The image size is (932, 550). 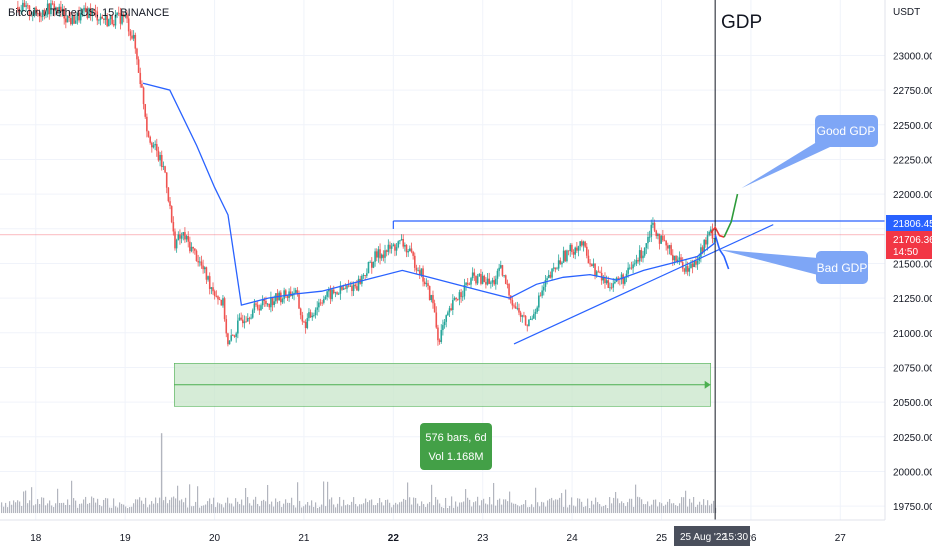 What do you see at coordinates (442, 385) in the screenshot?
I see `date-range-zone` at bounding box center [442, 385].